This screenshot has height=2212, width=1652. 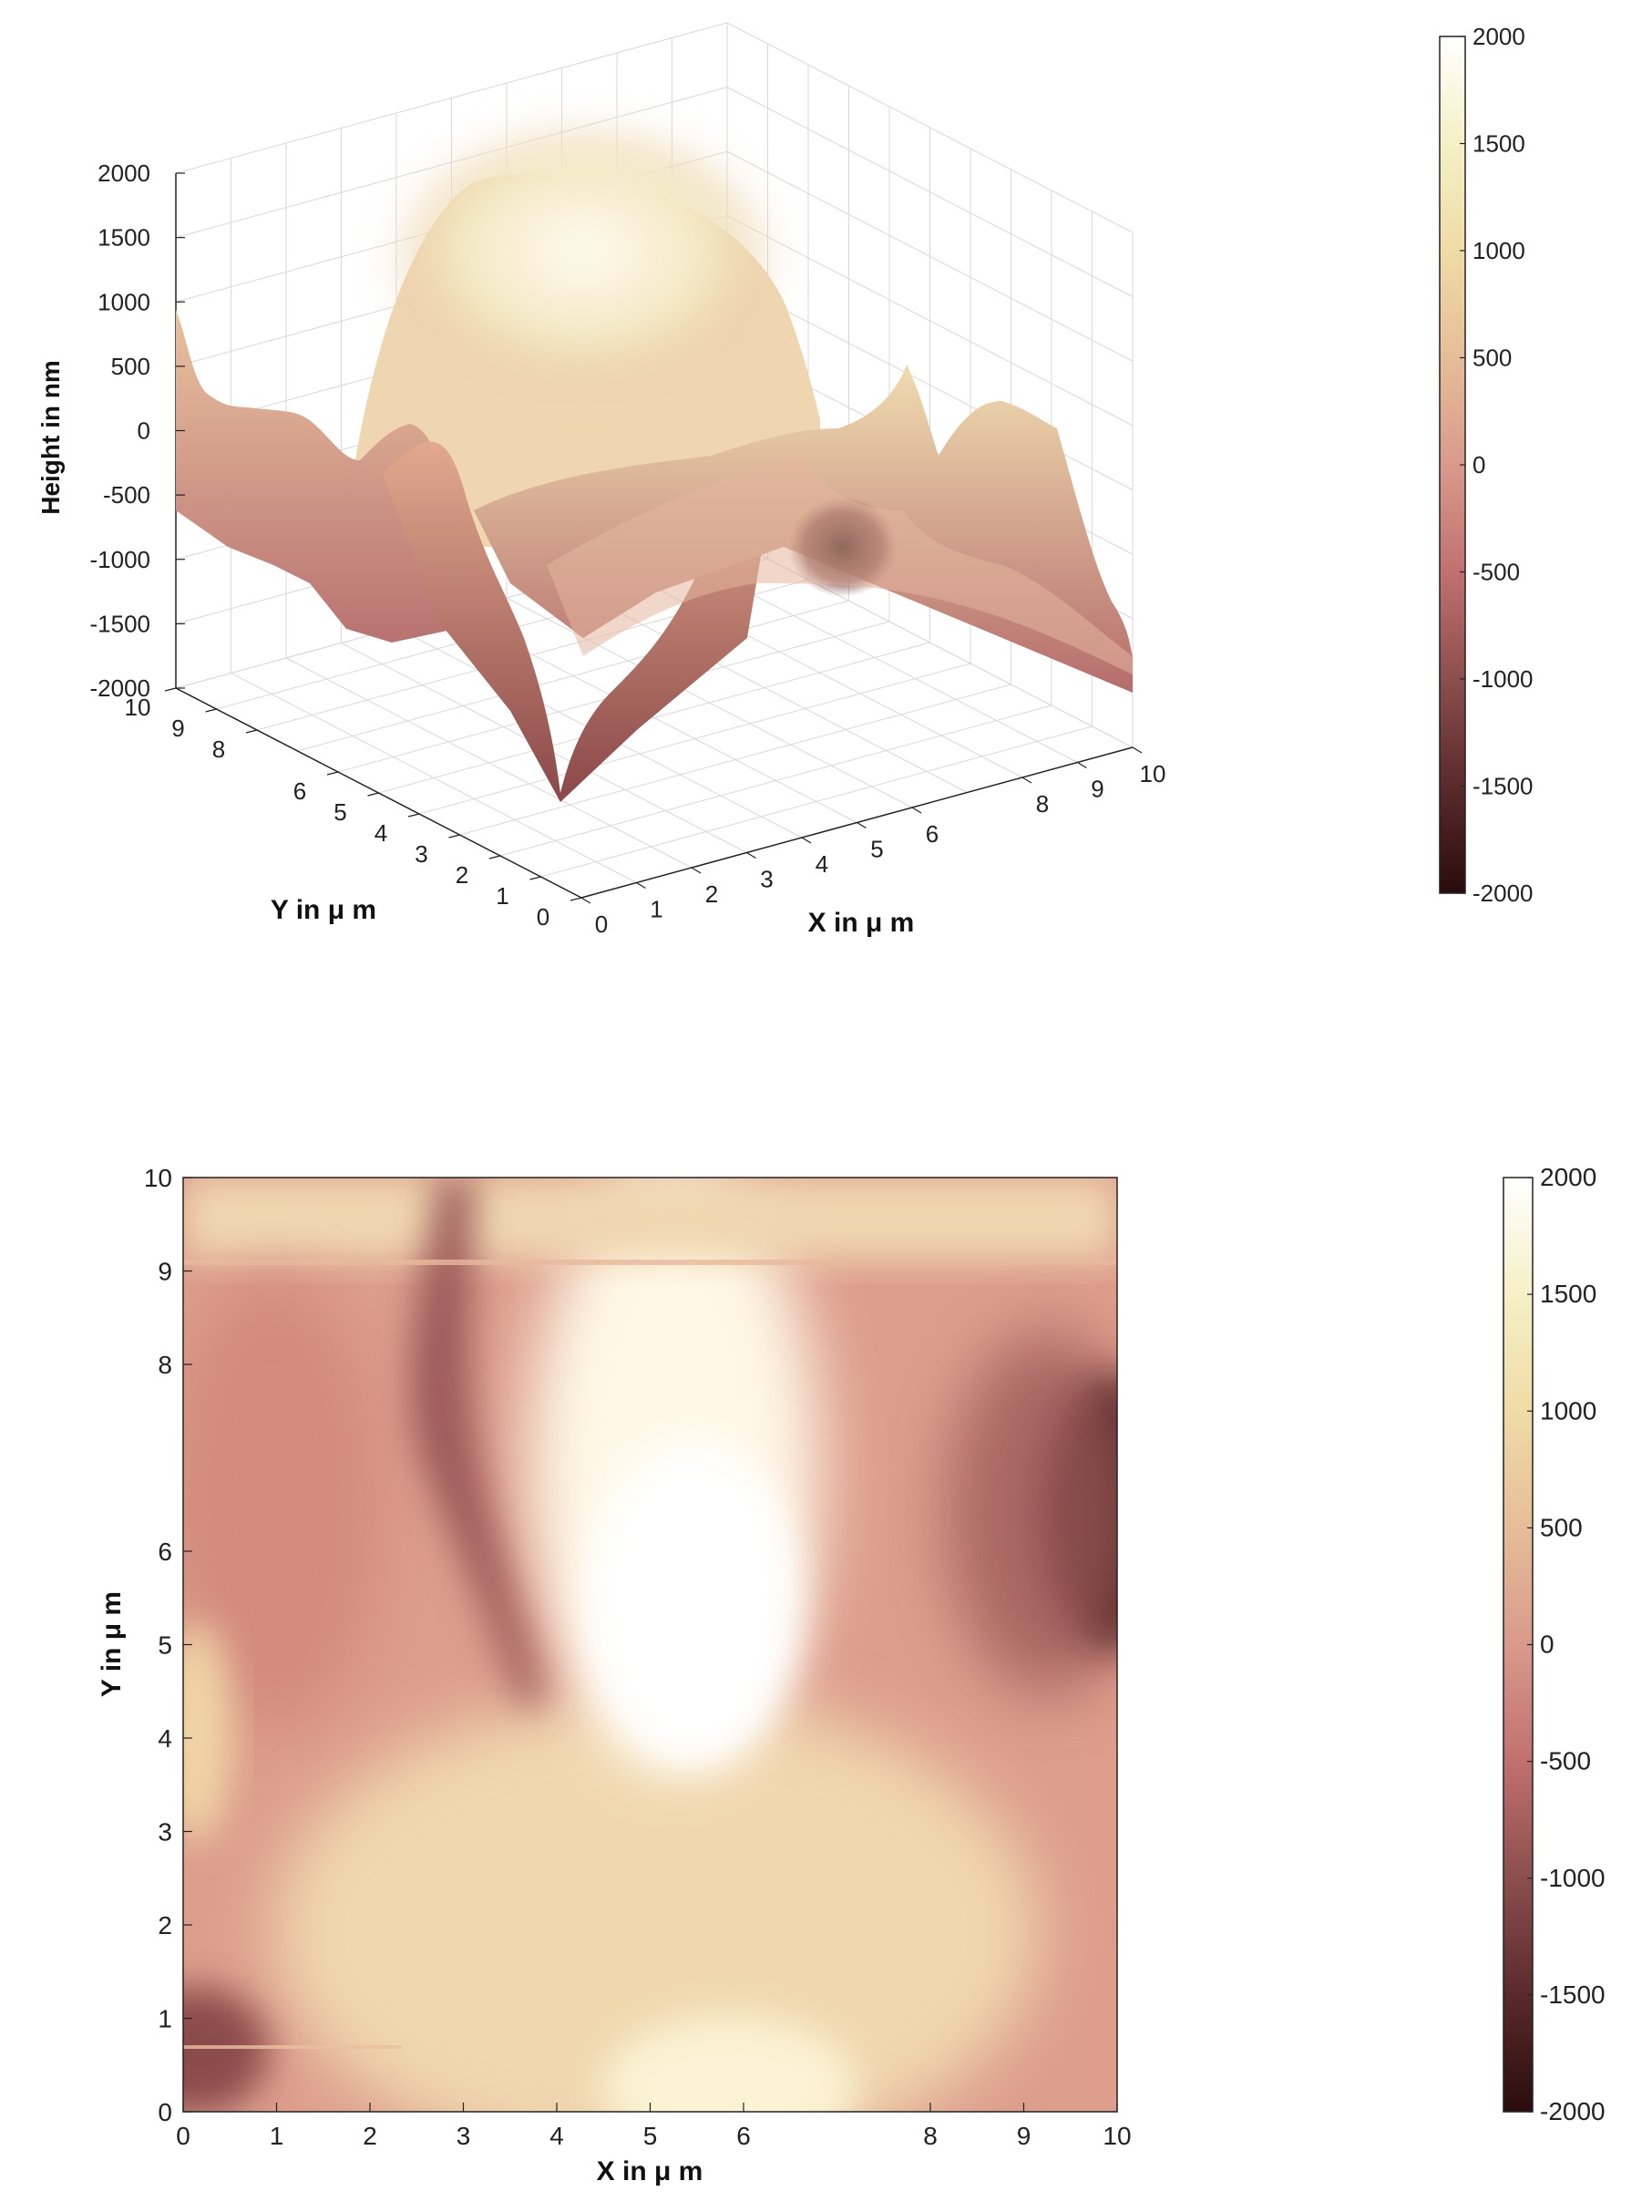 I want to click on surface-xlabel: X in μ m, so click(x=861, y=923).